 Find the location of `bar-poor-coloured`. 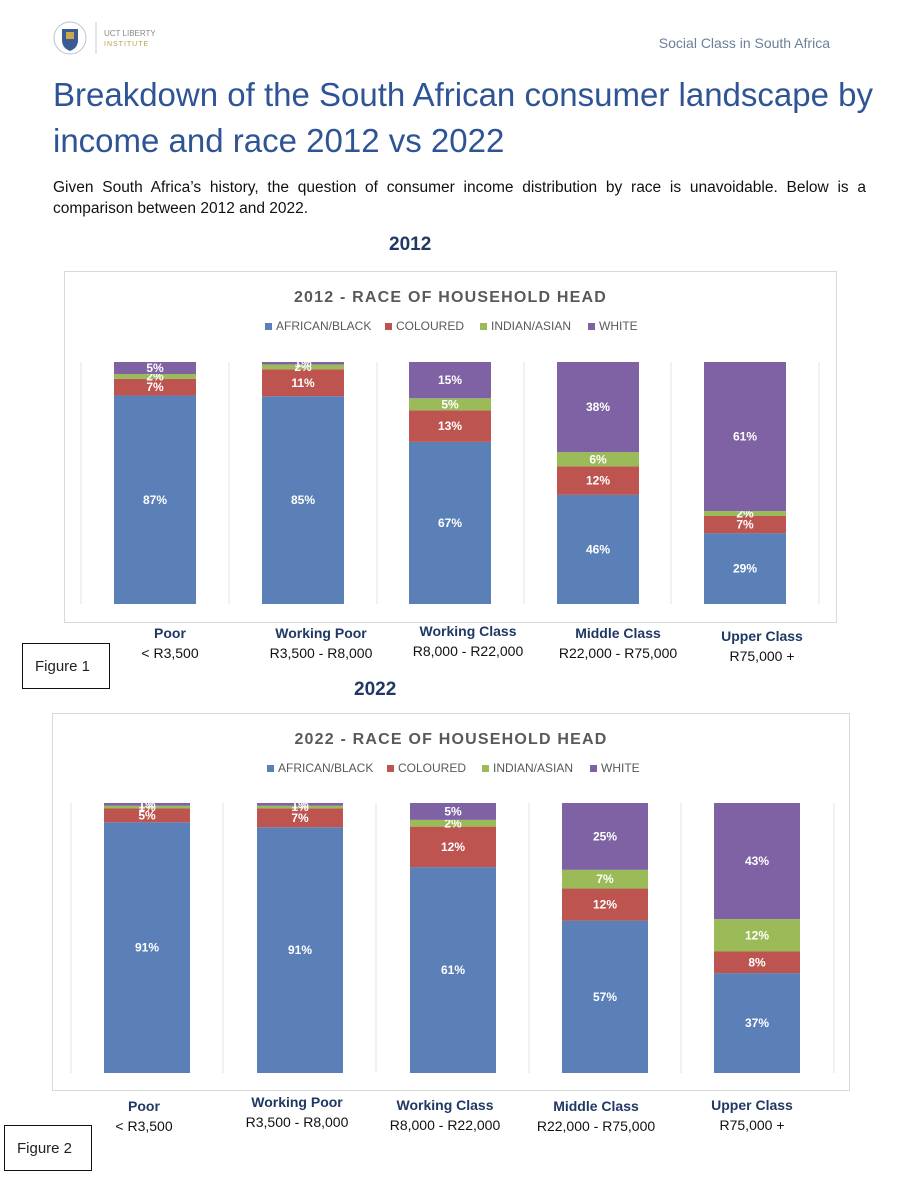

bar-poor-coloured is located at coordinates (155, 387).